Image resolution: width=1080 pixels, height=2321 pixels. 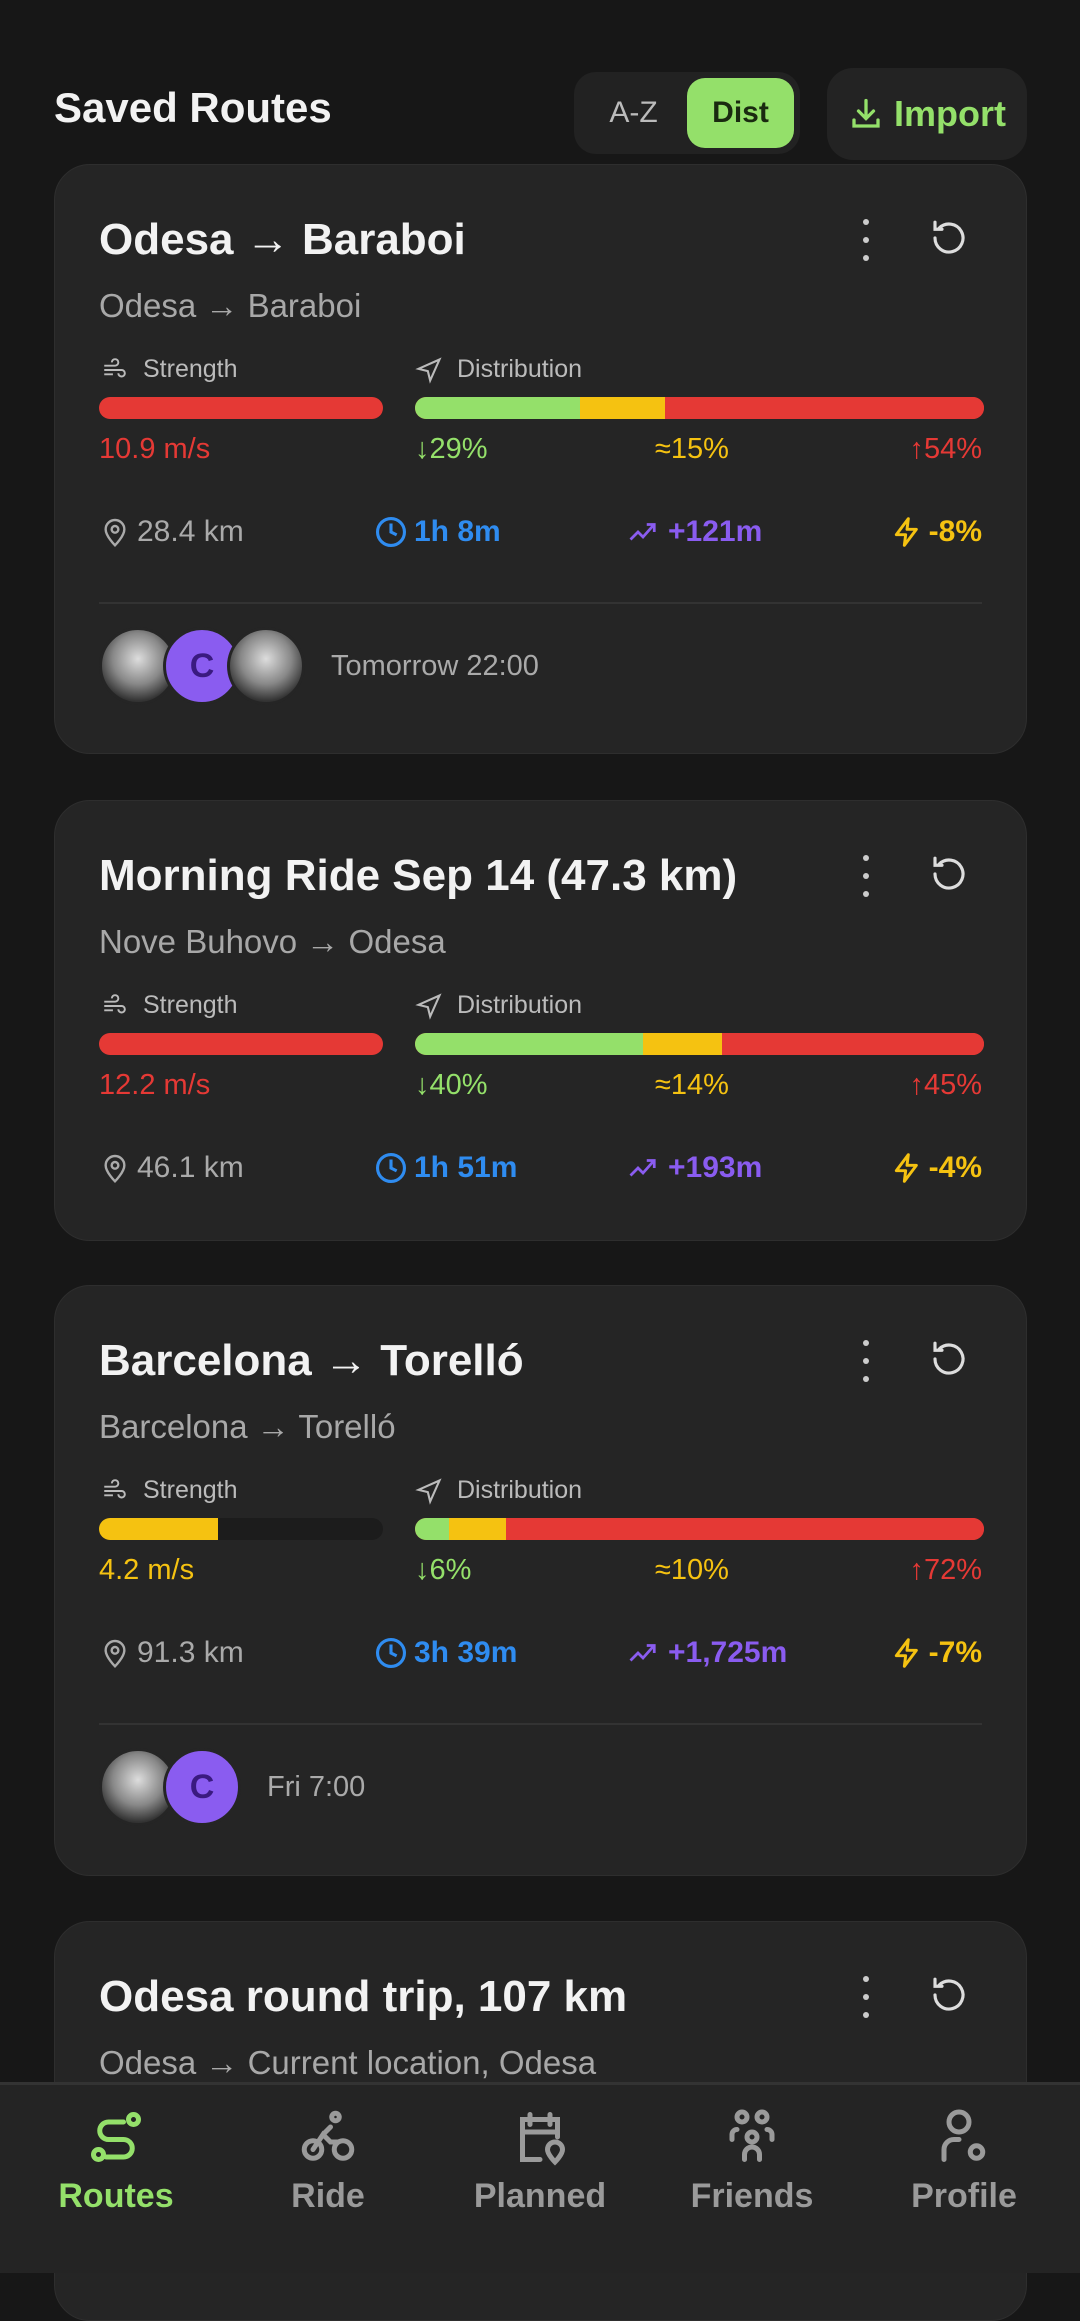 What do you see at coordinates (247, 1426) in the screenshot?
I see `route-endpoints: Barcelona → Torelló` at bounding box center [247, 1426].